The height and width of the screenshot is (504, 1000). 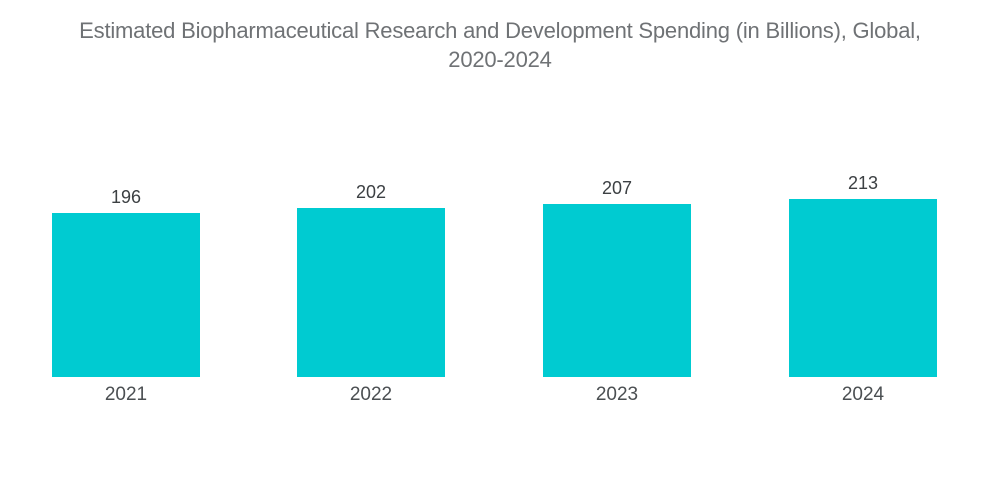 I want to click on x-axis-label-2021: 2021, so click(x=126, y=394).